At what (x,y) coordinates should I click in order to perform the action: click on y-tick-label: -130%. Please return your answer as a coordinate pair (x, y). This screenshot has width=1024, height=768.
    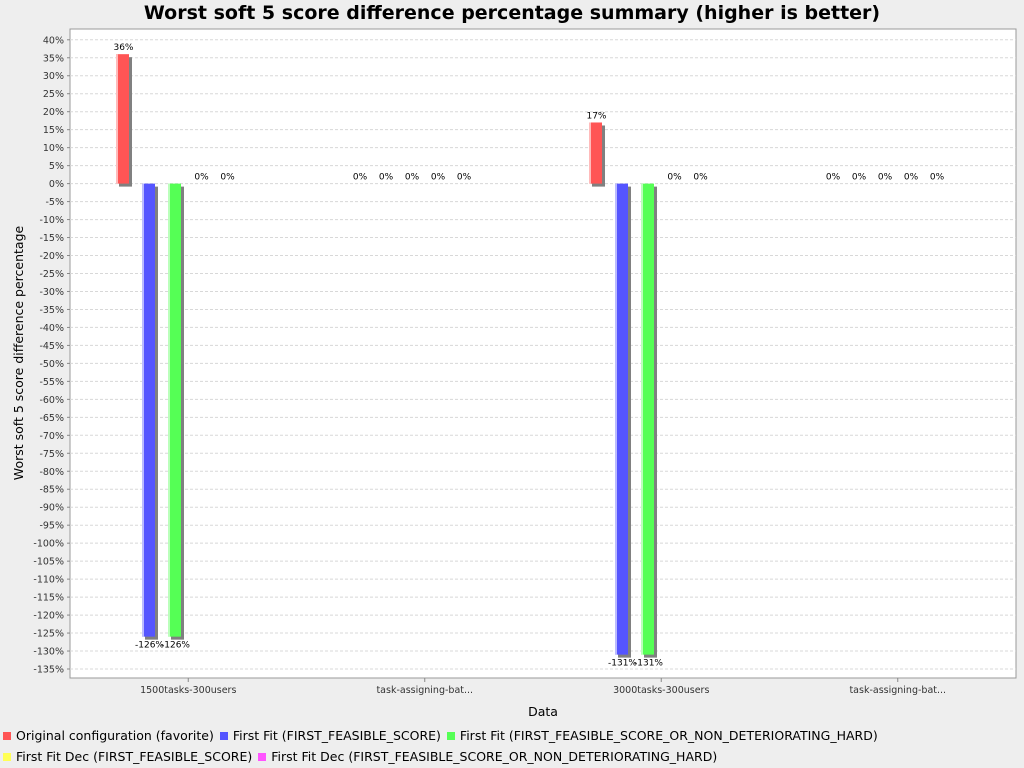
    Looking at the image, I should click on (48, 652).